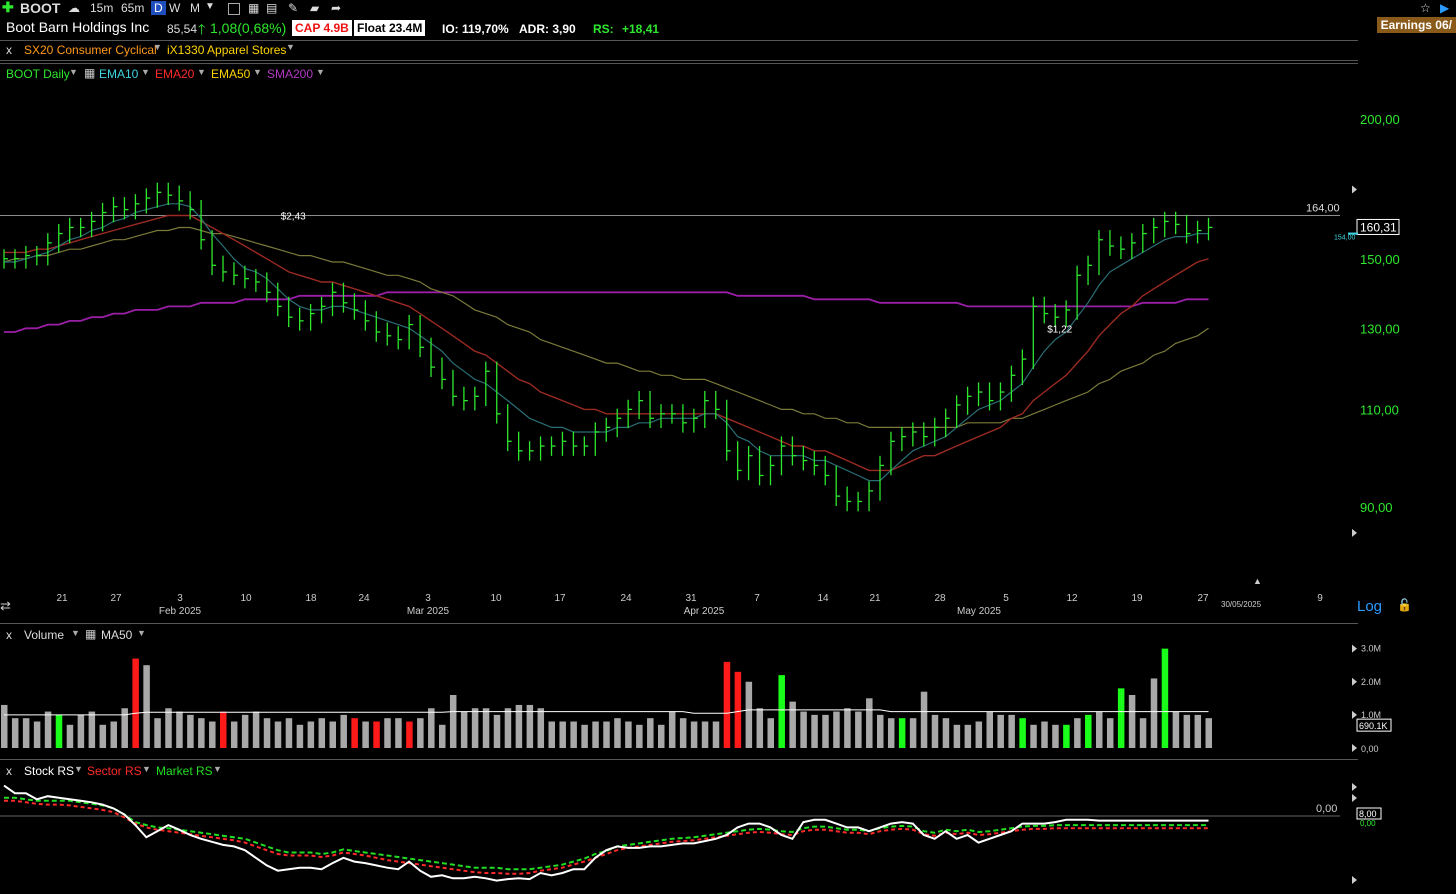 This screenshot has width=1456, height=894. I want to click on timeframe-d: D, so click(158, 8).